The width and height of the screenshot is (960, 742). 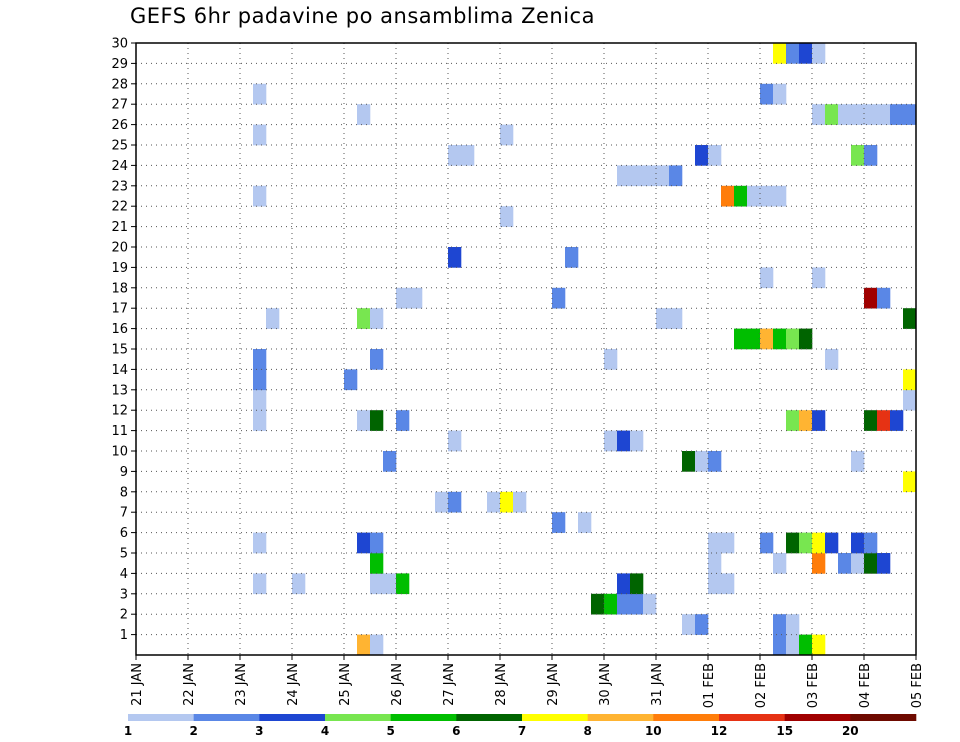 I want to click on colorbar-label: 1, so click(x=128, y=731).